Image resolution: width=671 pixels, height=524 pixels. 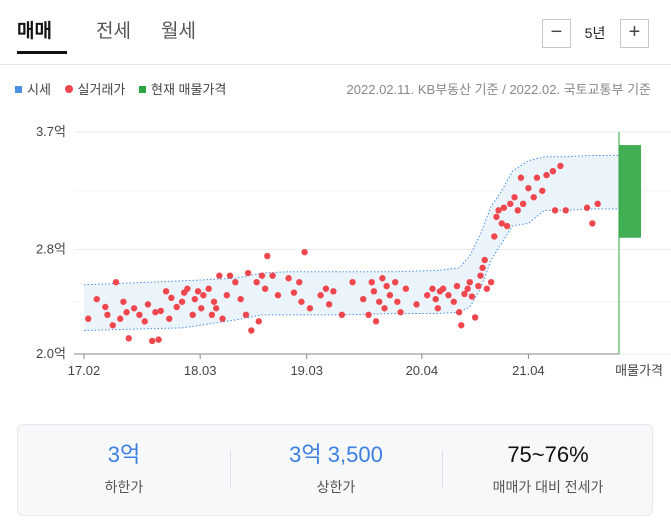 I want to click on summary-jeonse-ratio-label: 매매가 대비 전세가, so click(x=548, y=487).